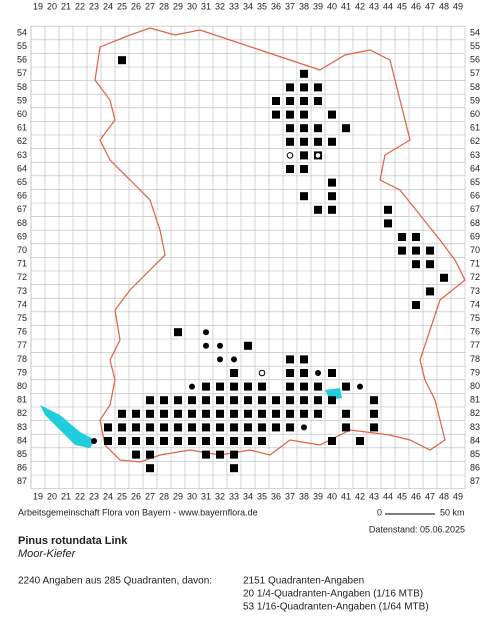 This screenshot has width=500, height=625. I want to click on row-label: 58, so click(22, 87).